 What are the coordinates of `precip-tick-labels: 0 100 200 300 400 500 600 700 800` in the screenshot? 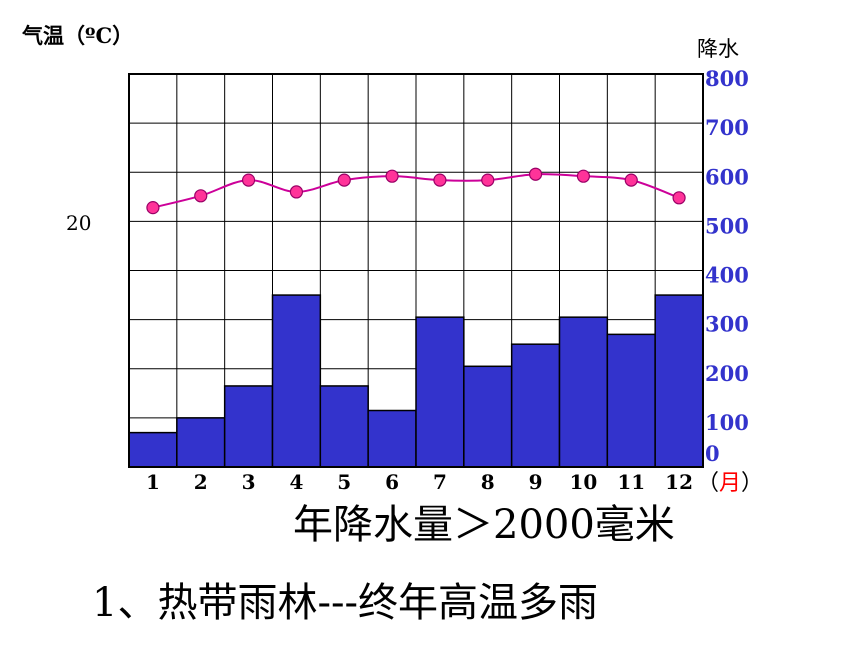 It's located at (727, 266).